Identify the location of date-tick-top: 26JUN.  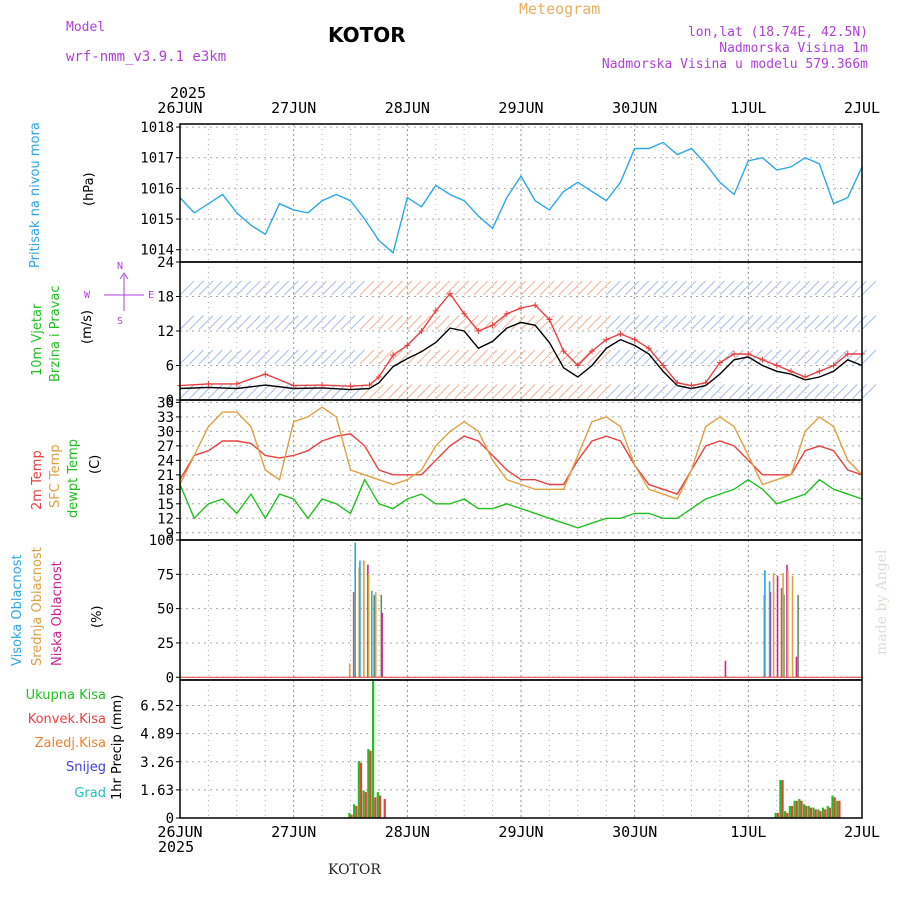
(179, 108).